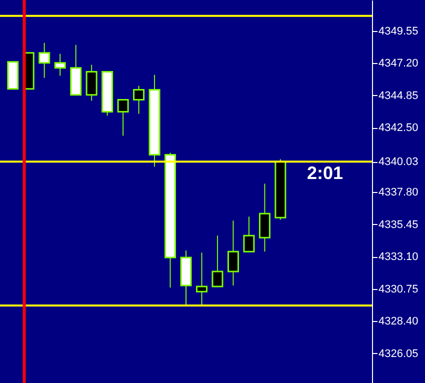 This screenshot has width=425, height=383. Describe the element at coordinates (398, 64) in the screenshot. I see `y-tick-label: 4347.20` at that location.